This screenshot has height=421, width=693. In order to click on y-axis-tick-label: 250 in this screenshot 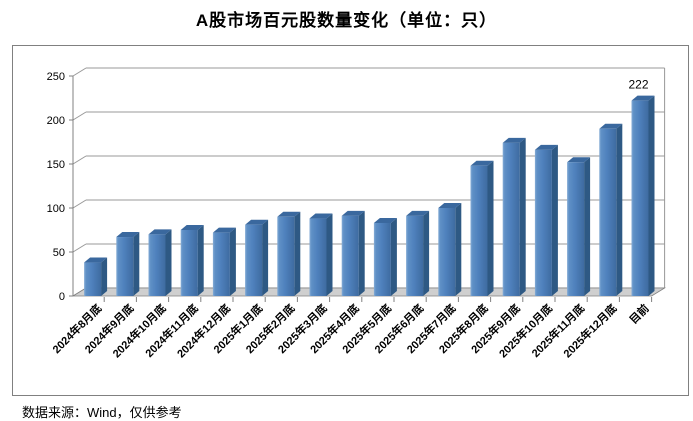, I will do `click(56, 77)`.